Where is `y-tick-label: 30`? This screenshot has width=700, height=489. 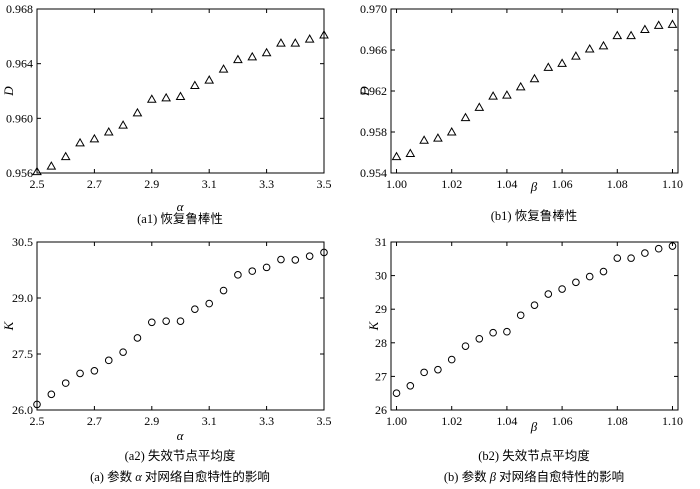
y-tick-label: 30 is located at coordinates (381, 276).